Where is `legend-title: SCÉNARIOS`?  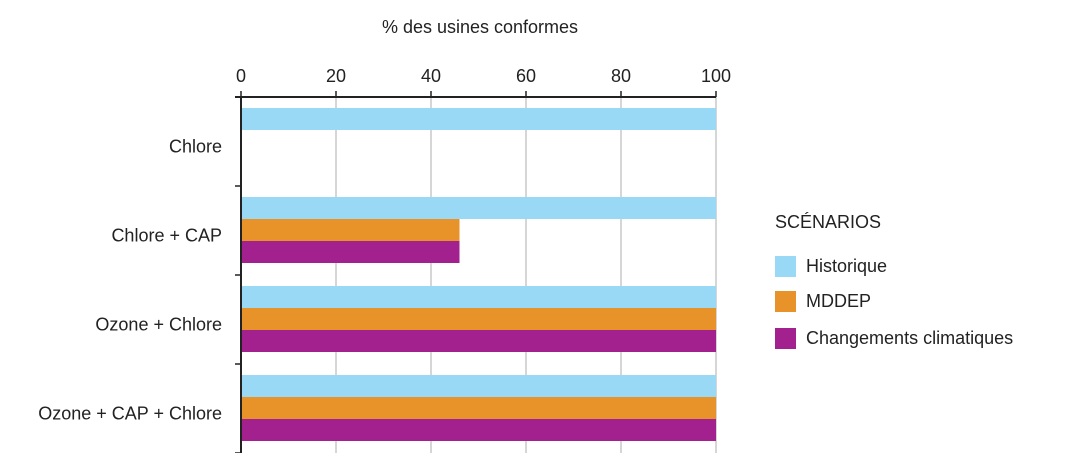 legend-title: SCÉNARIOS is located at coordinates (828, 222).